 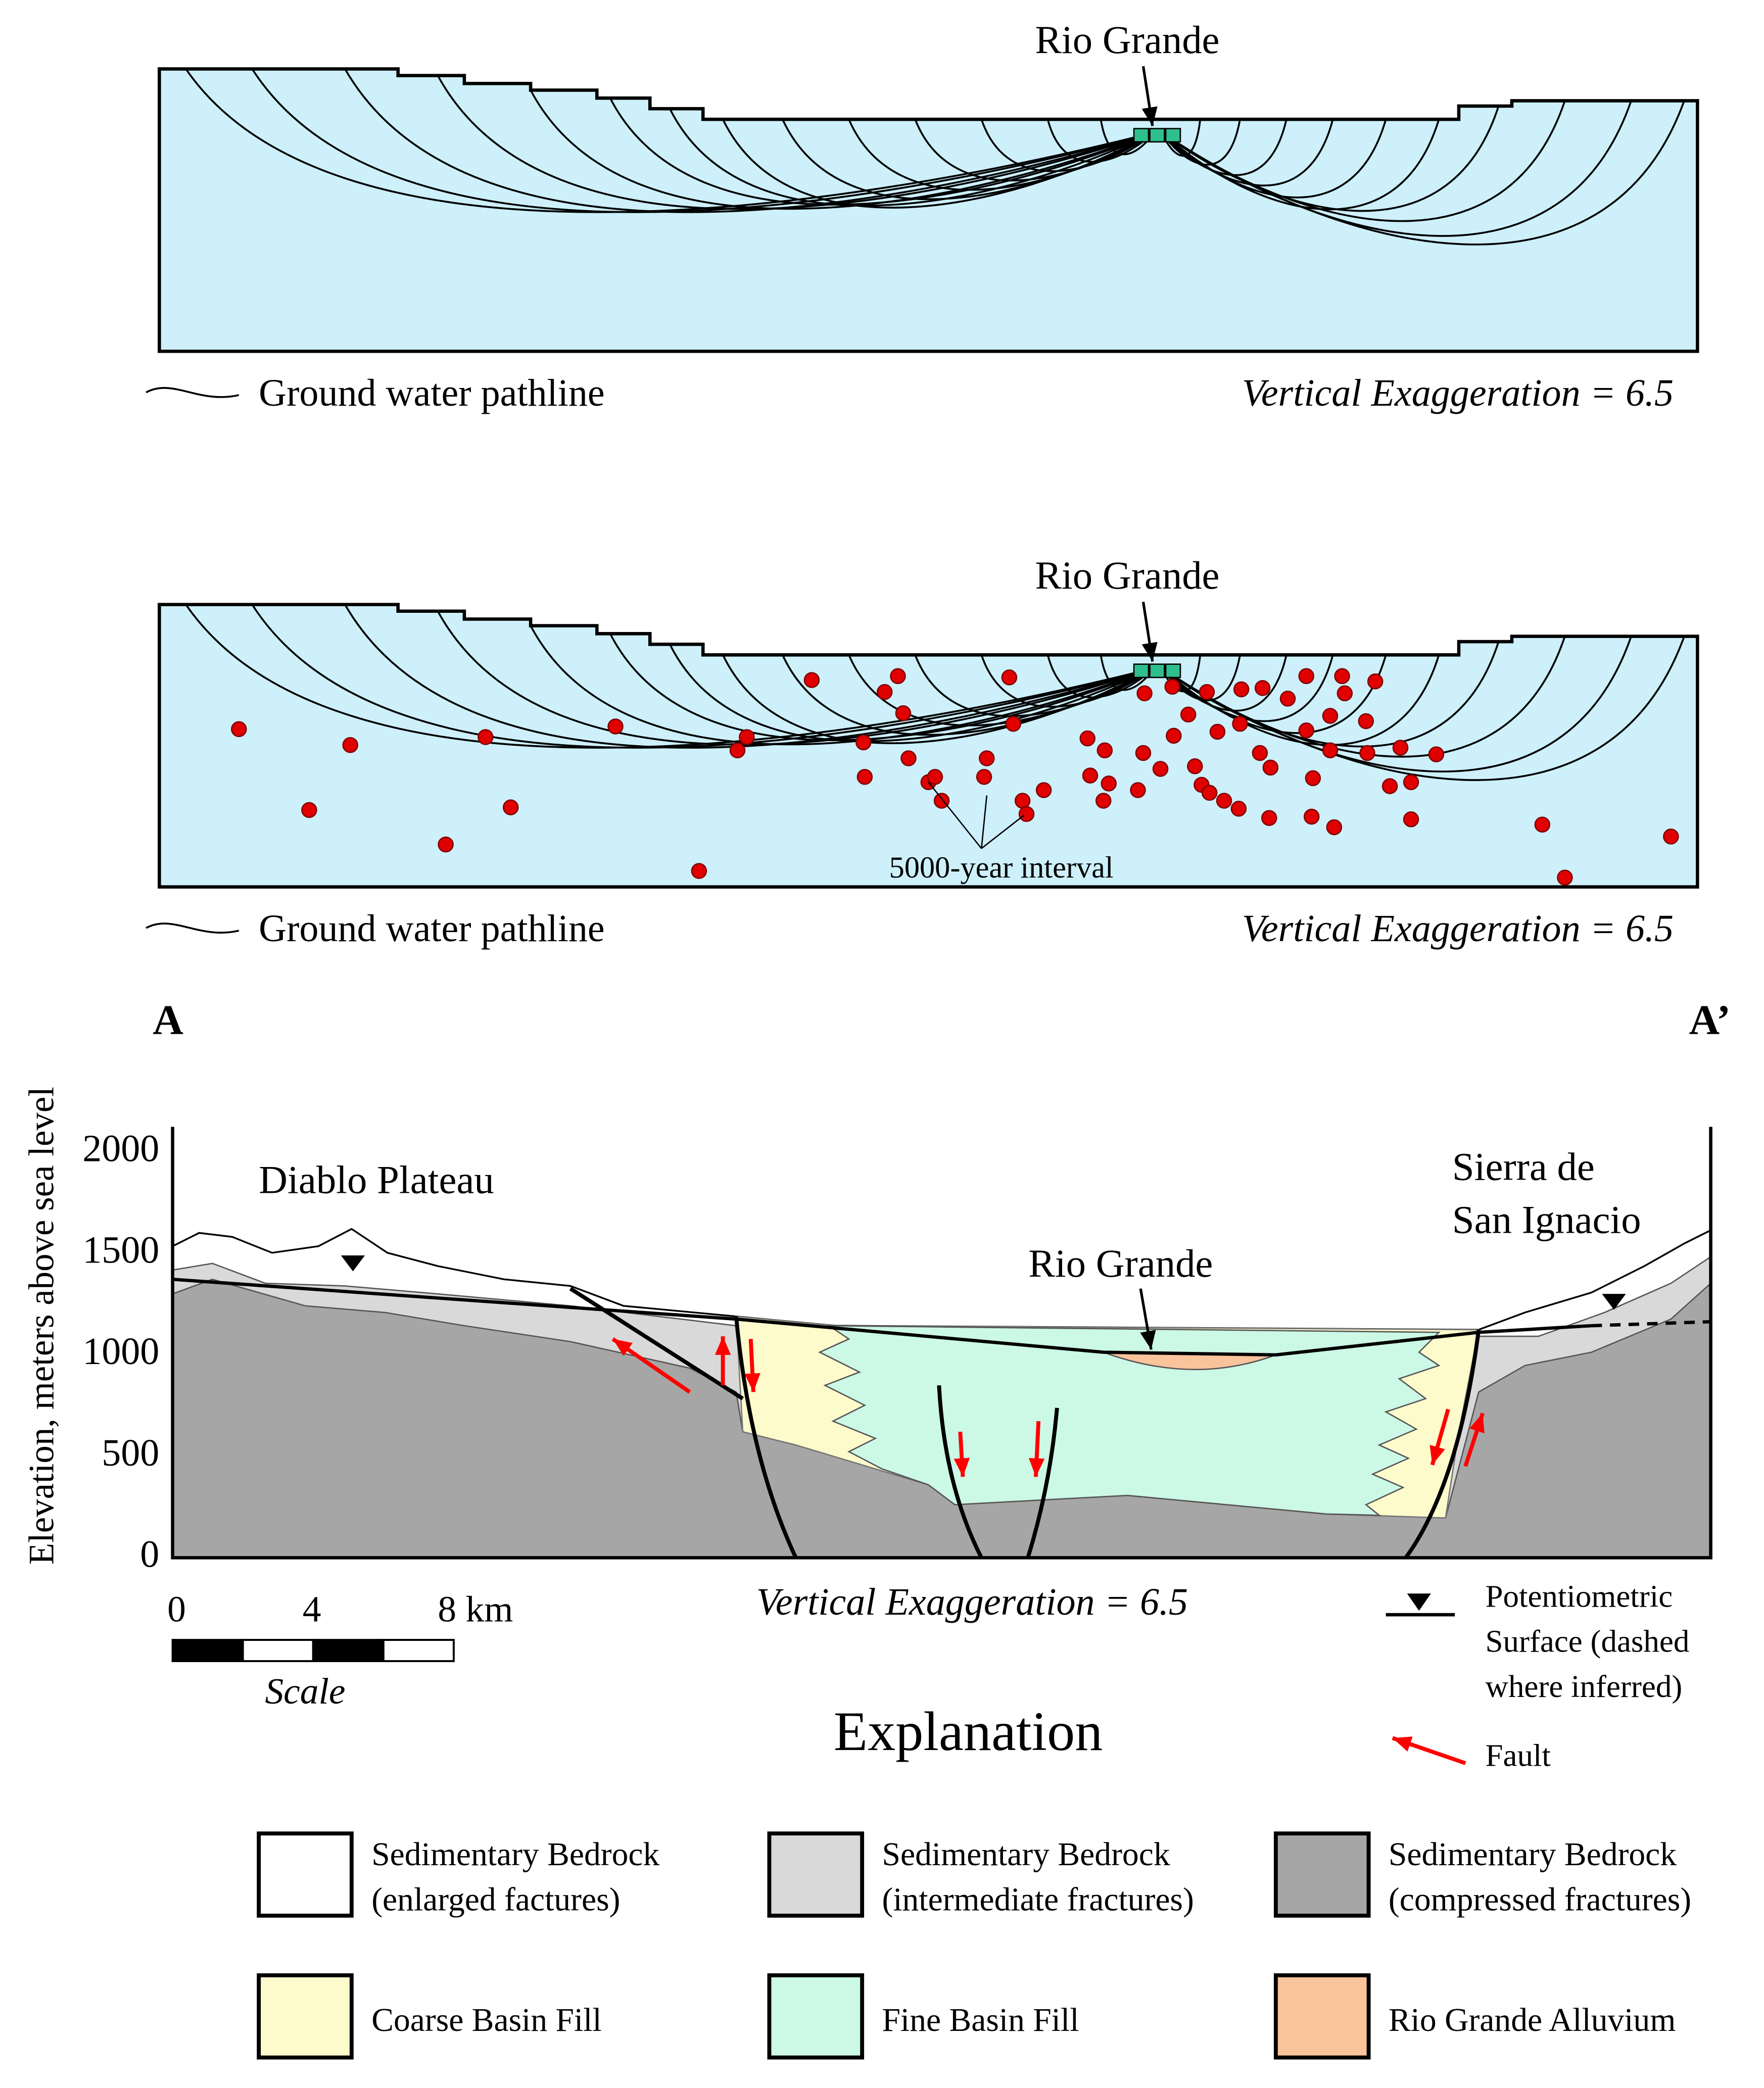 I want to click on legend-text: Fine Basin Fill, so click(x=981, y=2020).